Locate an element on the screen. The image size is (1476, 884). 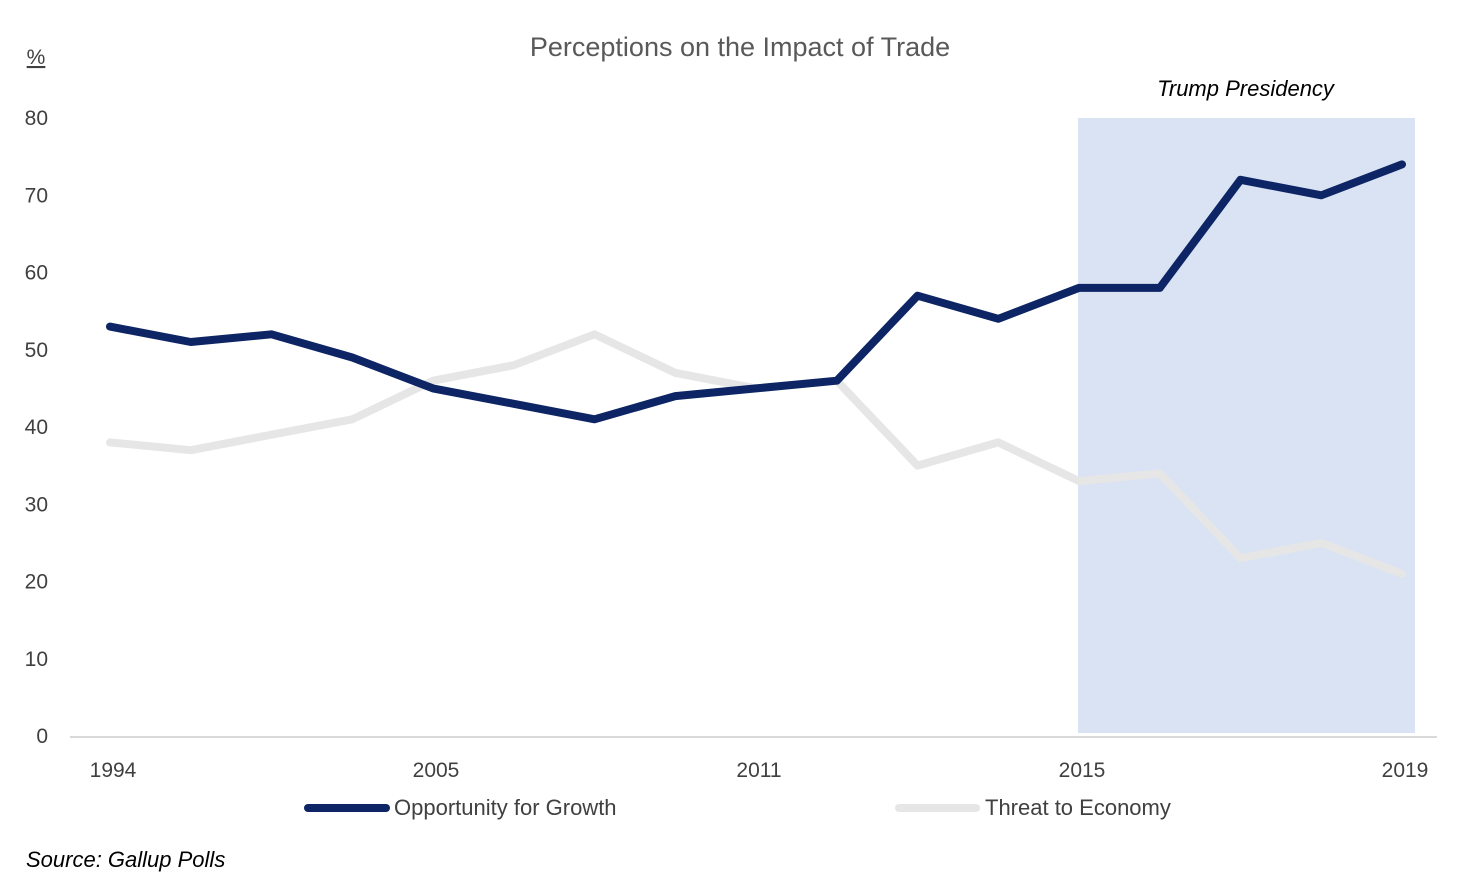
x-tick-label: 2005 is located at coordinates (436, 770).